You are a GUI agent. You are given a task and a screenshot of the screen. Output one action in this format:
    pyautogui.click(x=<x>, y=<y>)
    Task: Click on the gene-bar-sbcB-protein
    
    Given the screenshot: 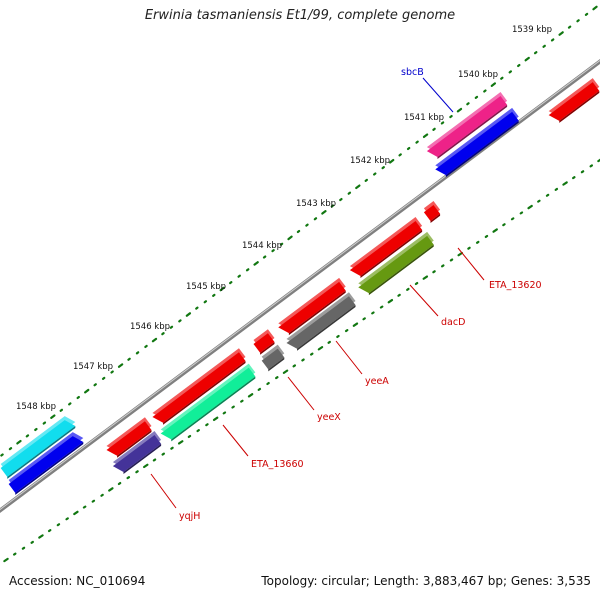 What is the action you would take?
    pyautogui.click(x=477, y=142)
    